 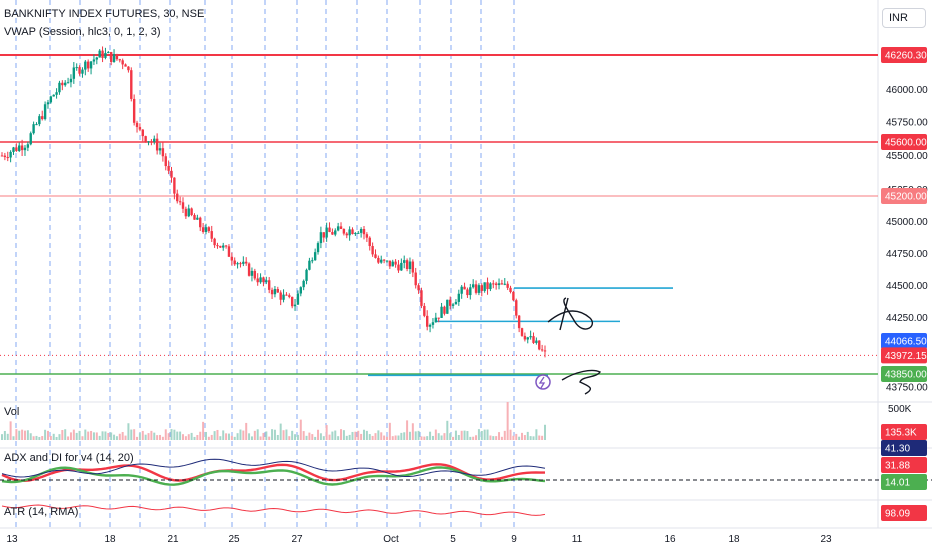 I want to click on price-level-tag: 46260.30, so click(x=906, y=56).